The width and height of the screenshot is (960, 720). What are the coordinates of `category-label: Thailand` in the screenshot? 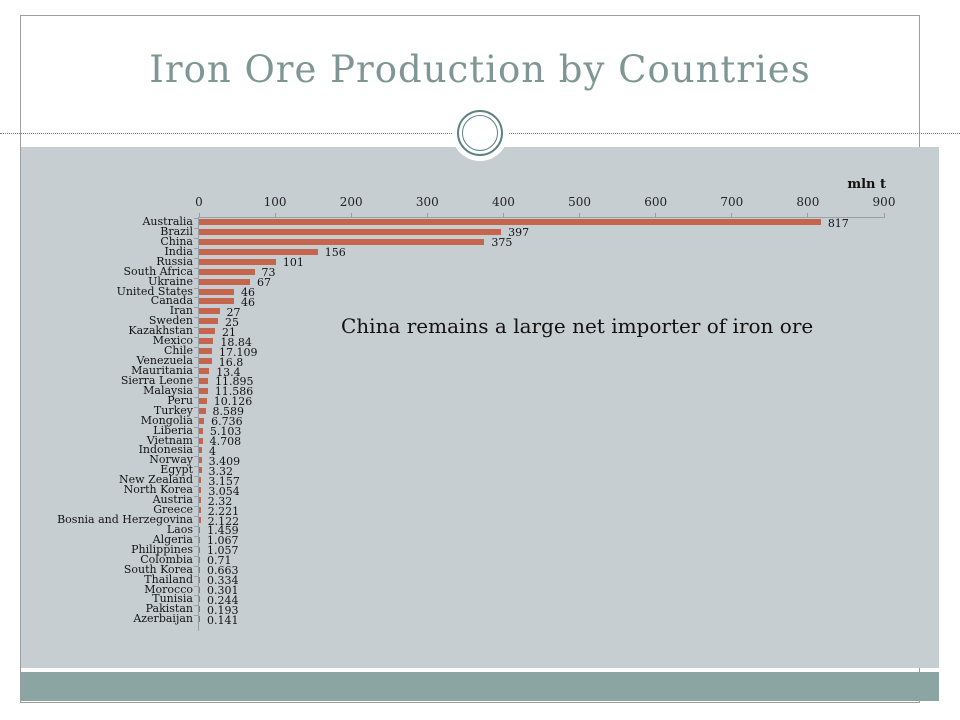 It's located at (168, 579).